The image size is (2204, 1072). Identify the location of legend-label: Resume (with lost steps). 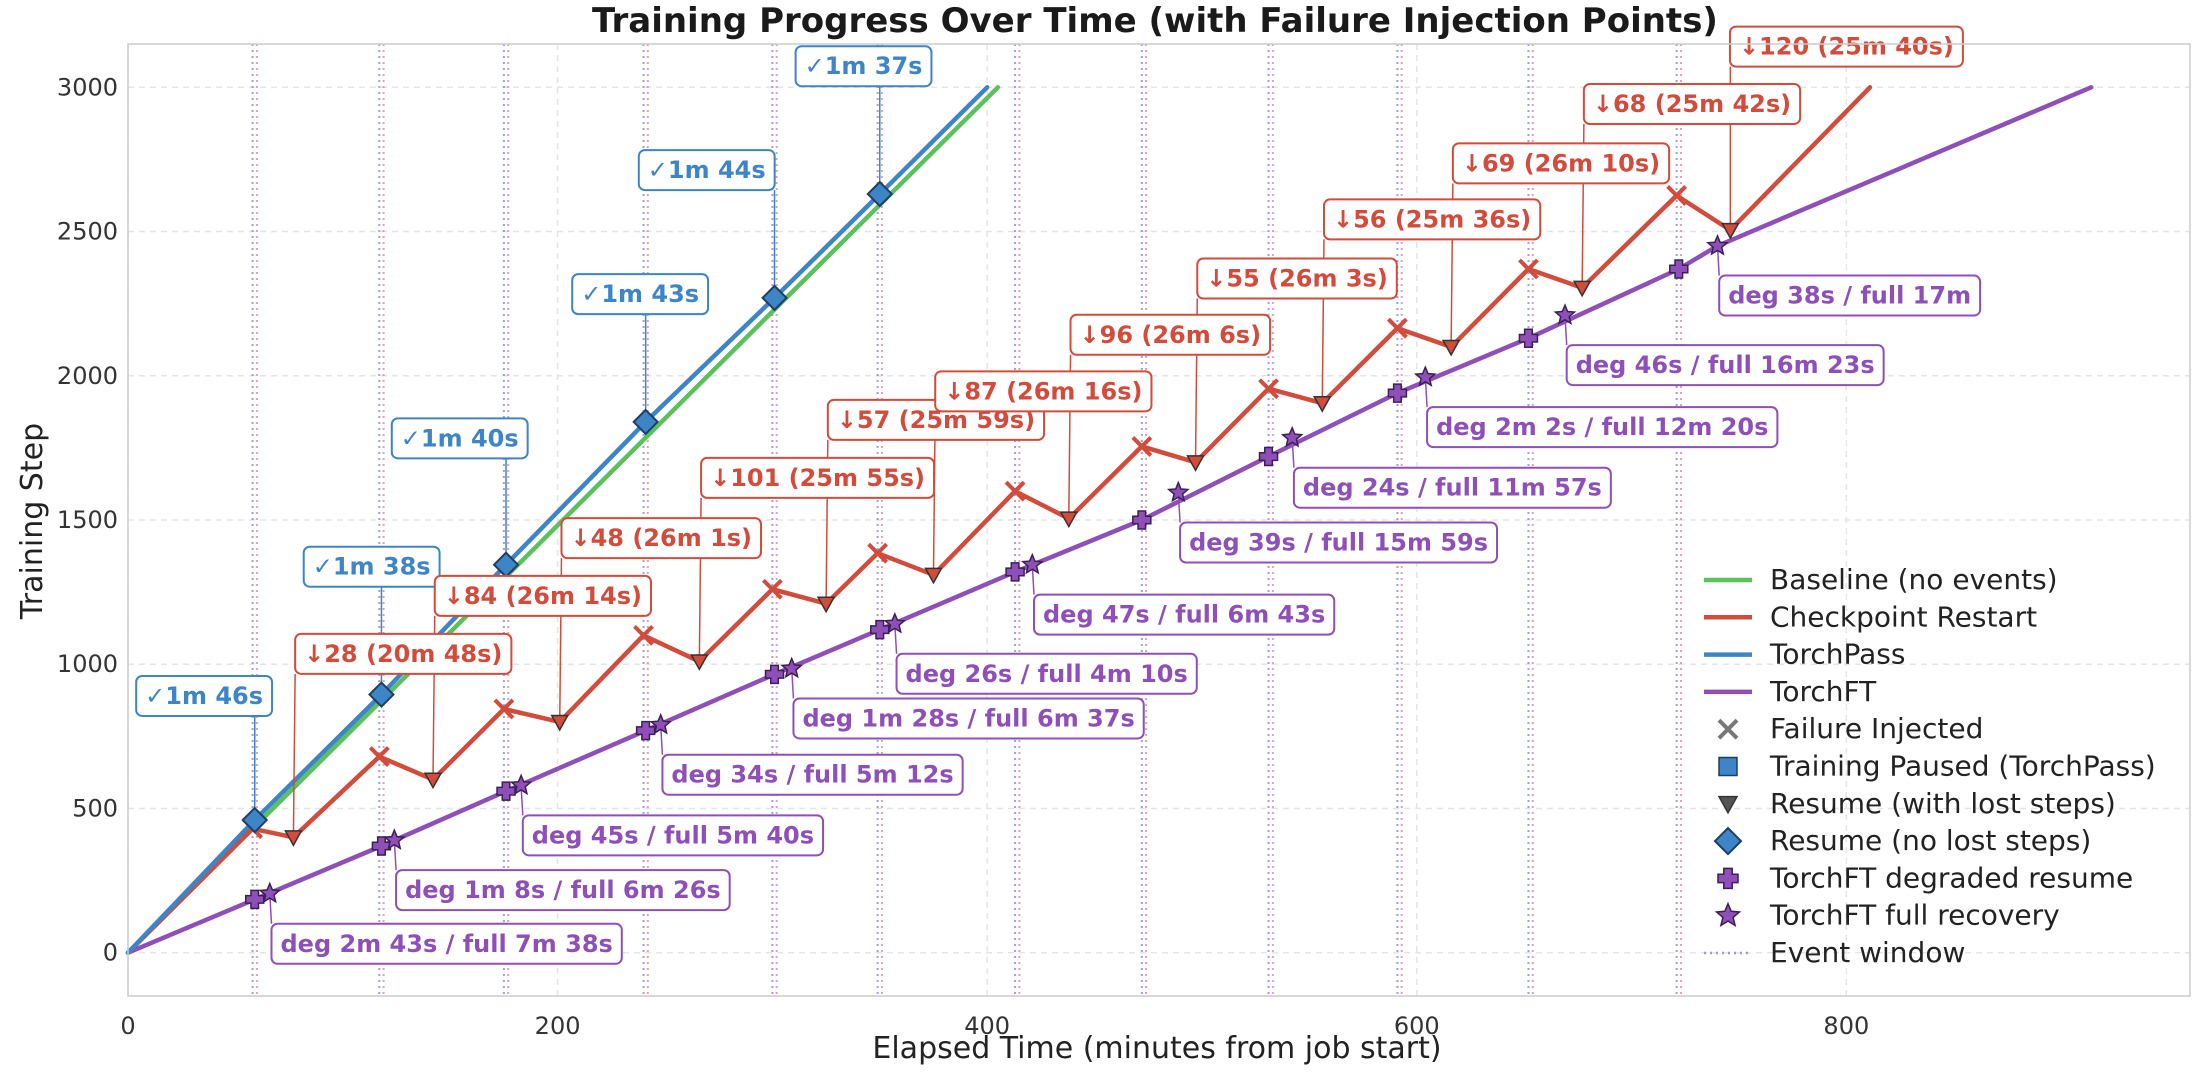
(1943, 803).